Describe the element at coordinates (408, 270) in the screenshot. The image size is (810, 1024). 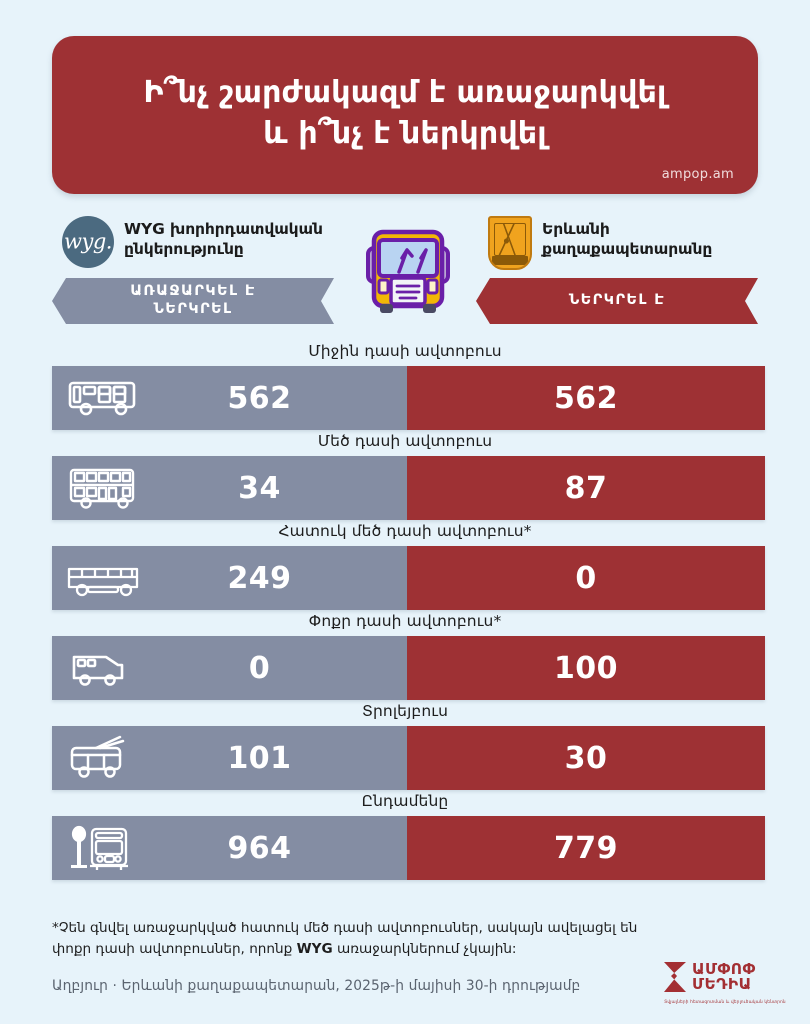
I see `bus-hero-illustration-icon` at that location.